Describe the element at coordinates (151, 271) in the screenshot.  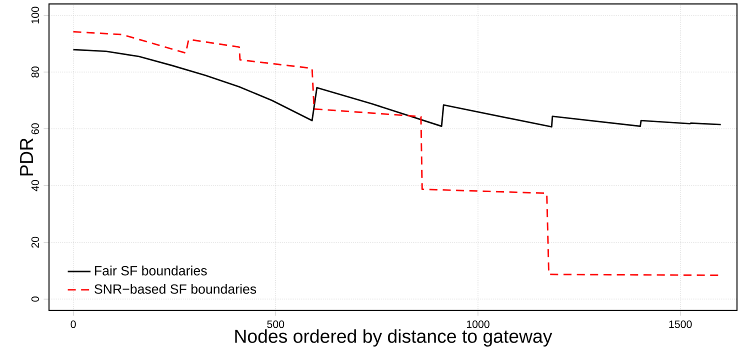
I see `legend-label: Fair SF boundaries` at that location.